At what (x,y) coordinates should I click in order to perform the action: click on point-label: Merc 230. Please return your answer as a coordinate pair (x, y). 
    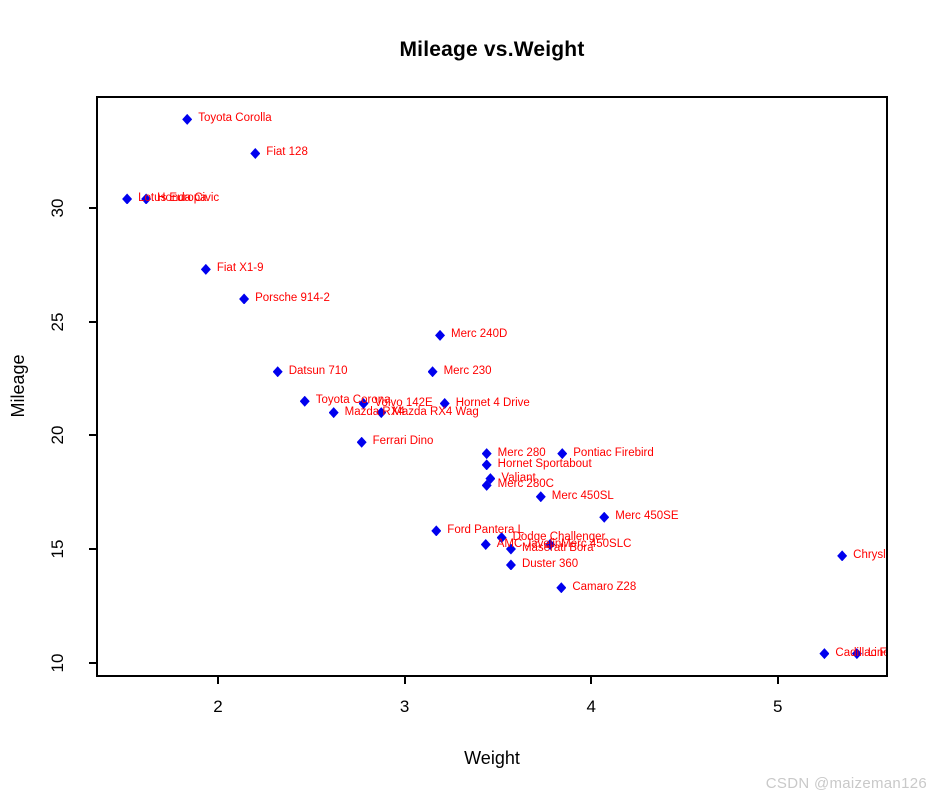
    Looking at the image, I should click on (467, 370).